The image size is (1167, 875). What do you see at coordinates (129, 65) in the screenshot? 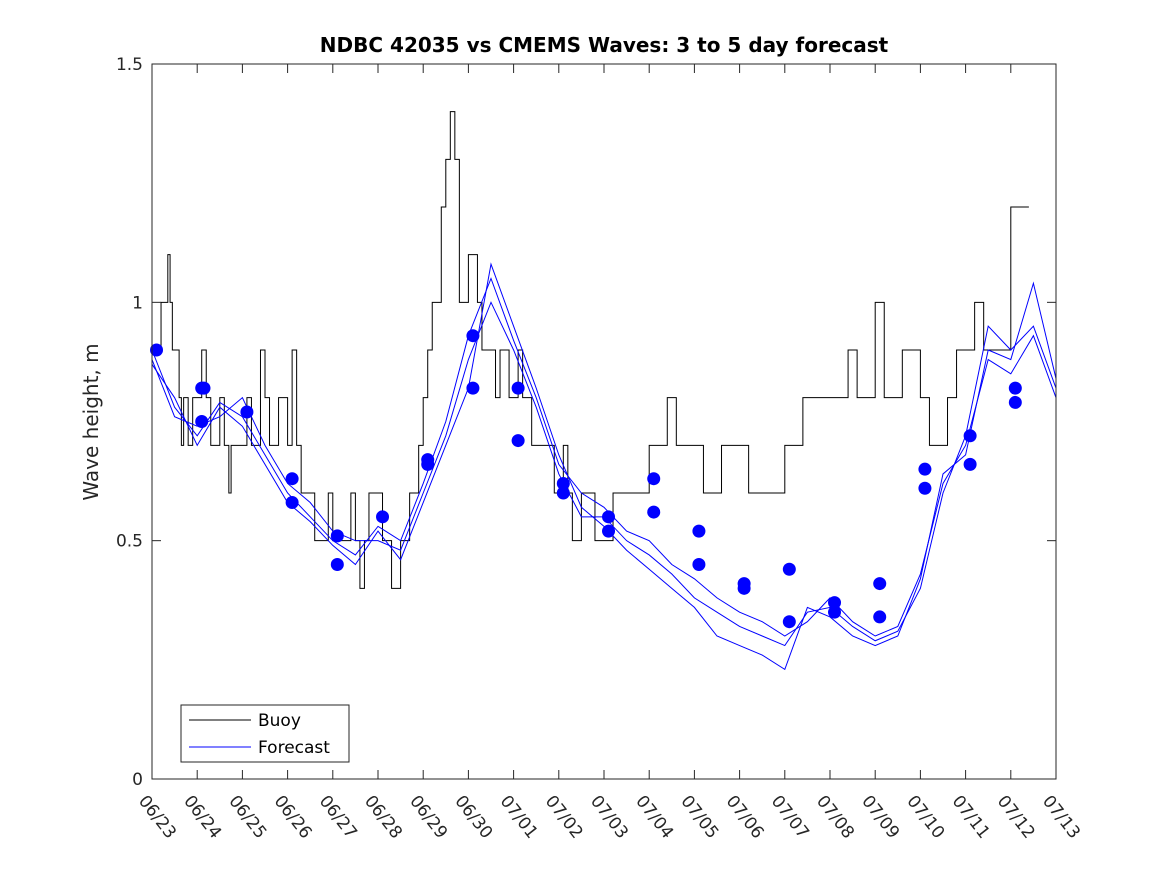
I see `y-tick-label: 1.5` at bounding box center [129, 65].